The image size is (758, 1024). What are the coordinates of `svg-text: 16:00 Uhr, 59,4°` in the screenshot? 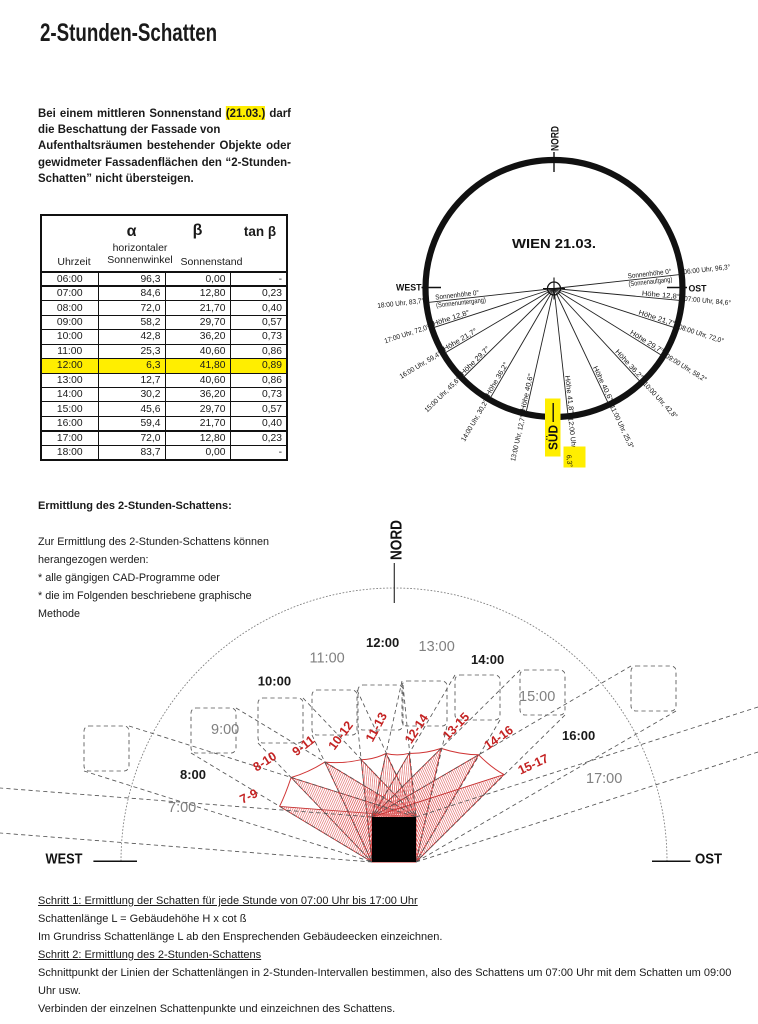 It's located at (420, 365).